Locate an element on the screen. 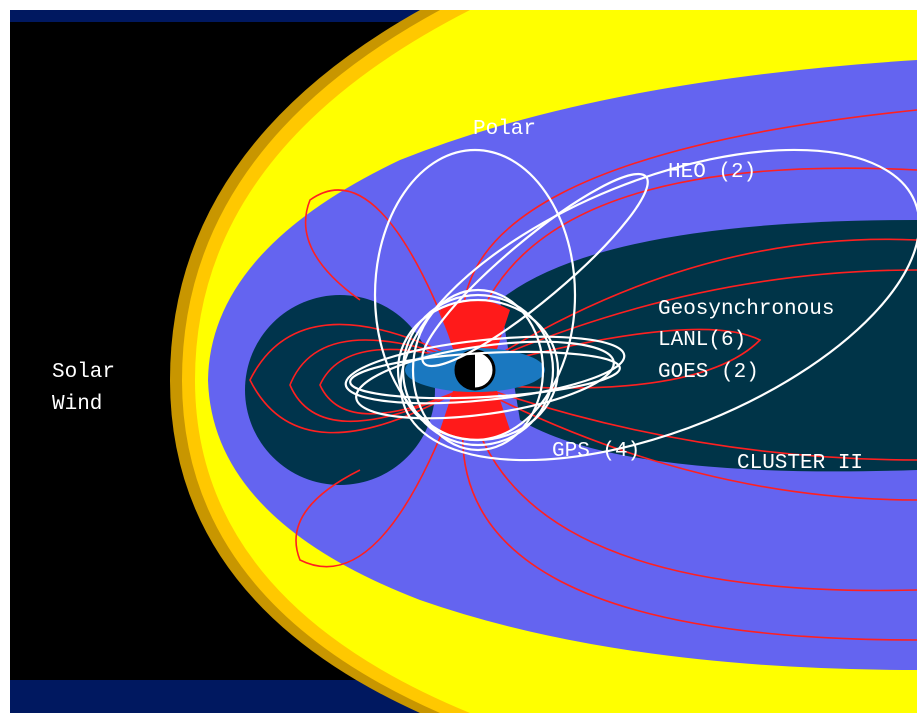 This screenshot has width=917, height=713. top-band is located at coordinates (220, 16).